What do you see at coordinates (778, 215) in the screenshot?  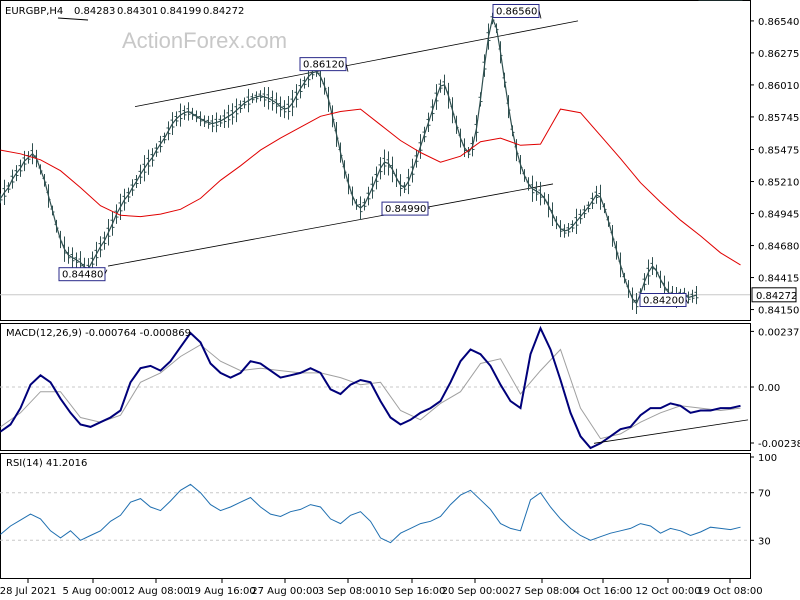 I see `price-y-tick-label: 0.84945` at bounding box center [778, 215].